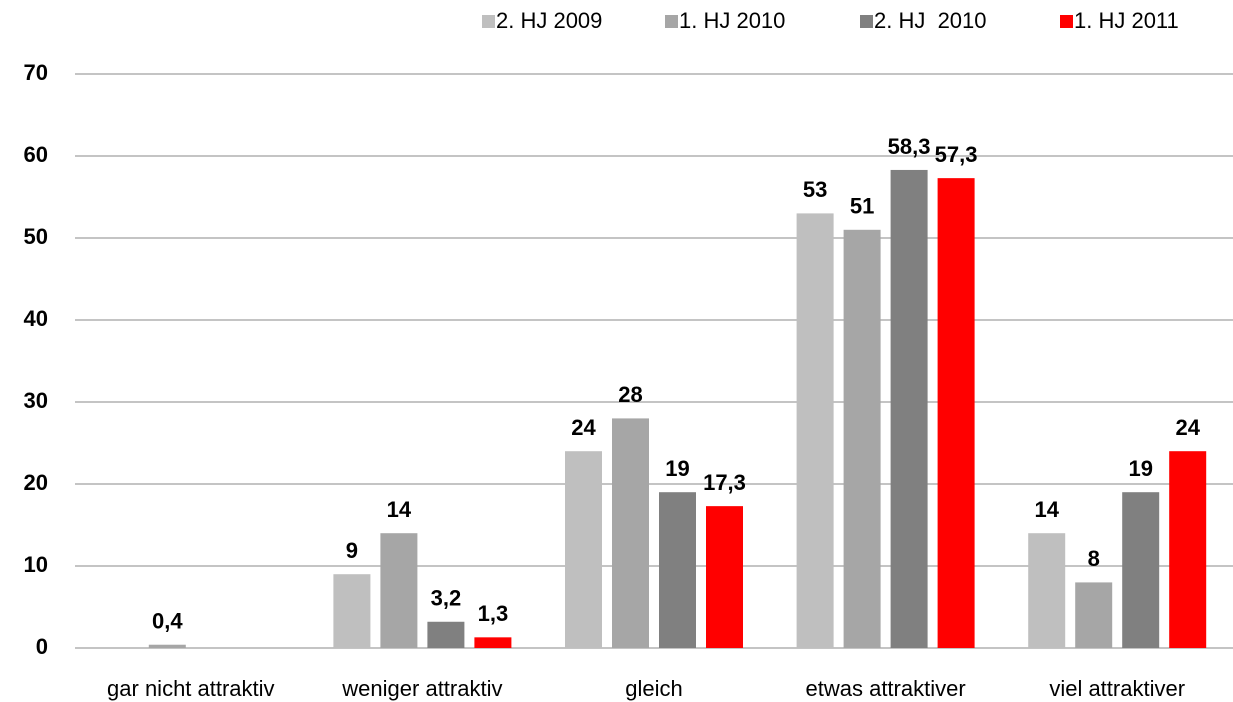 The width and height of the screenshot is (1233, 702). Describe the element at coordinates (815, 189) in the screenshot. I see `value-label: 53` at that location.